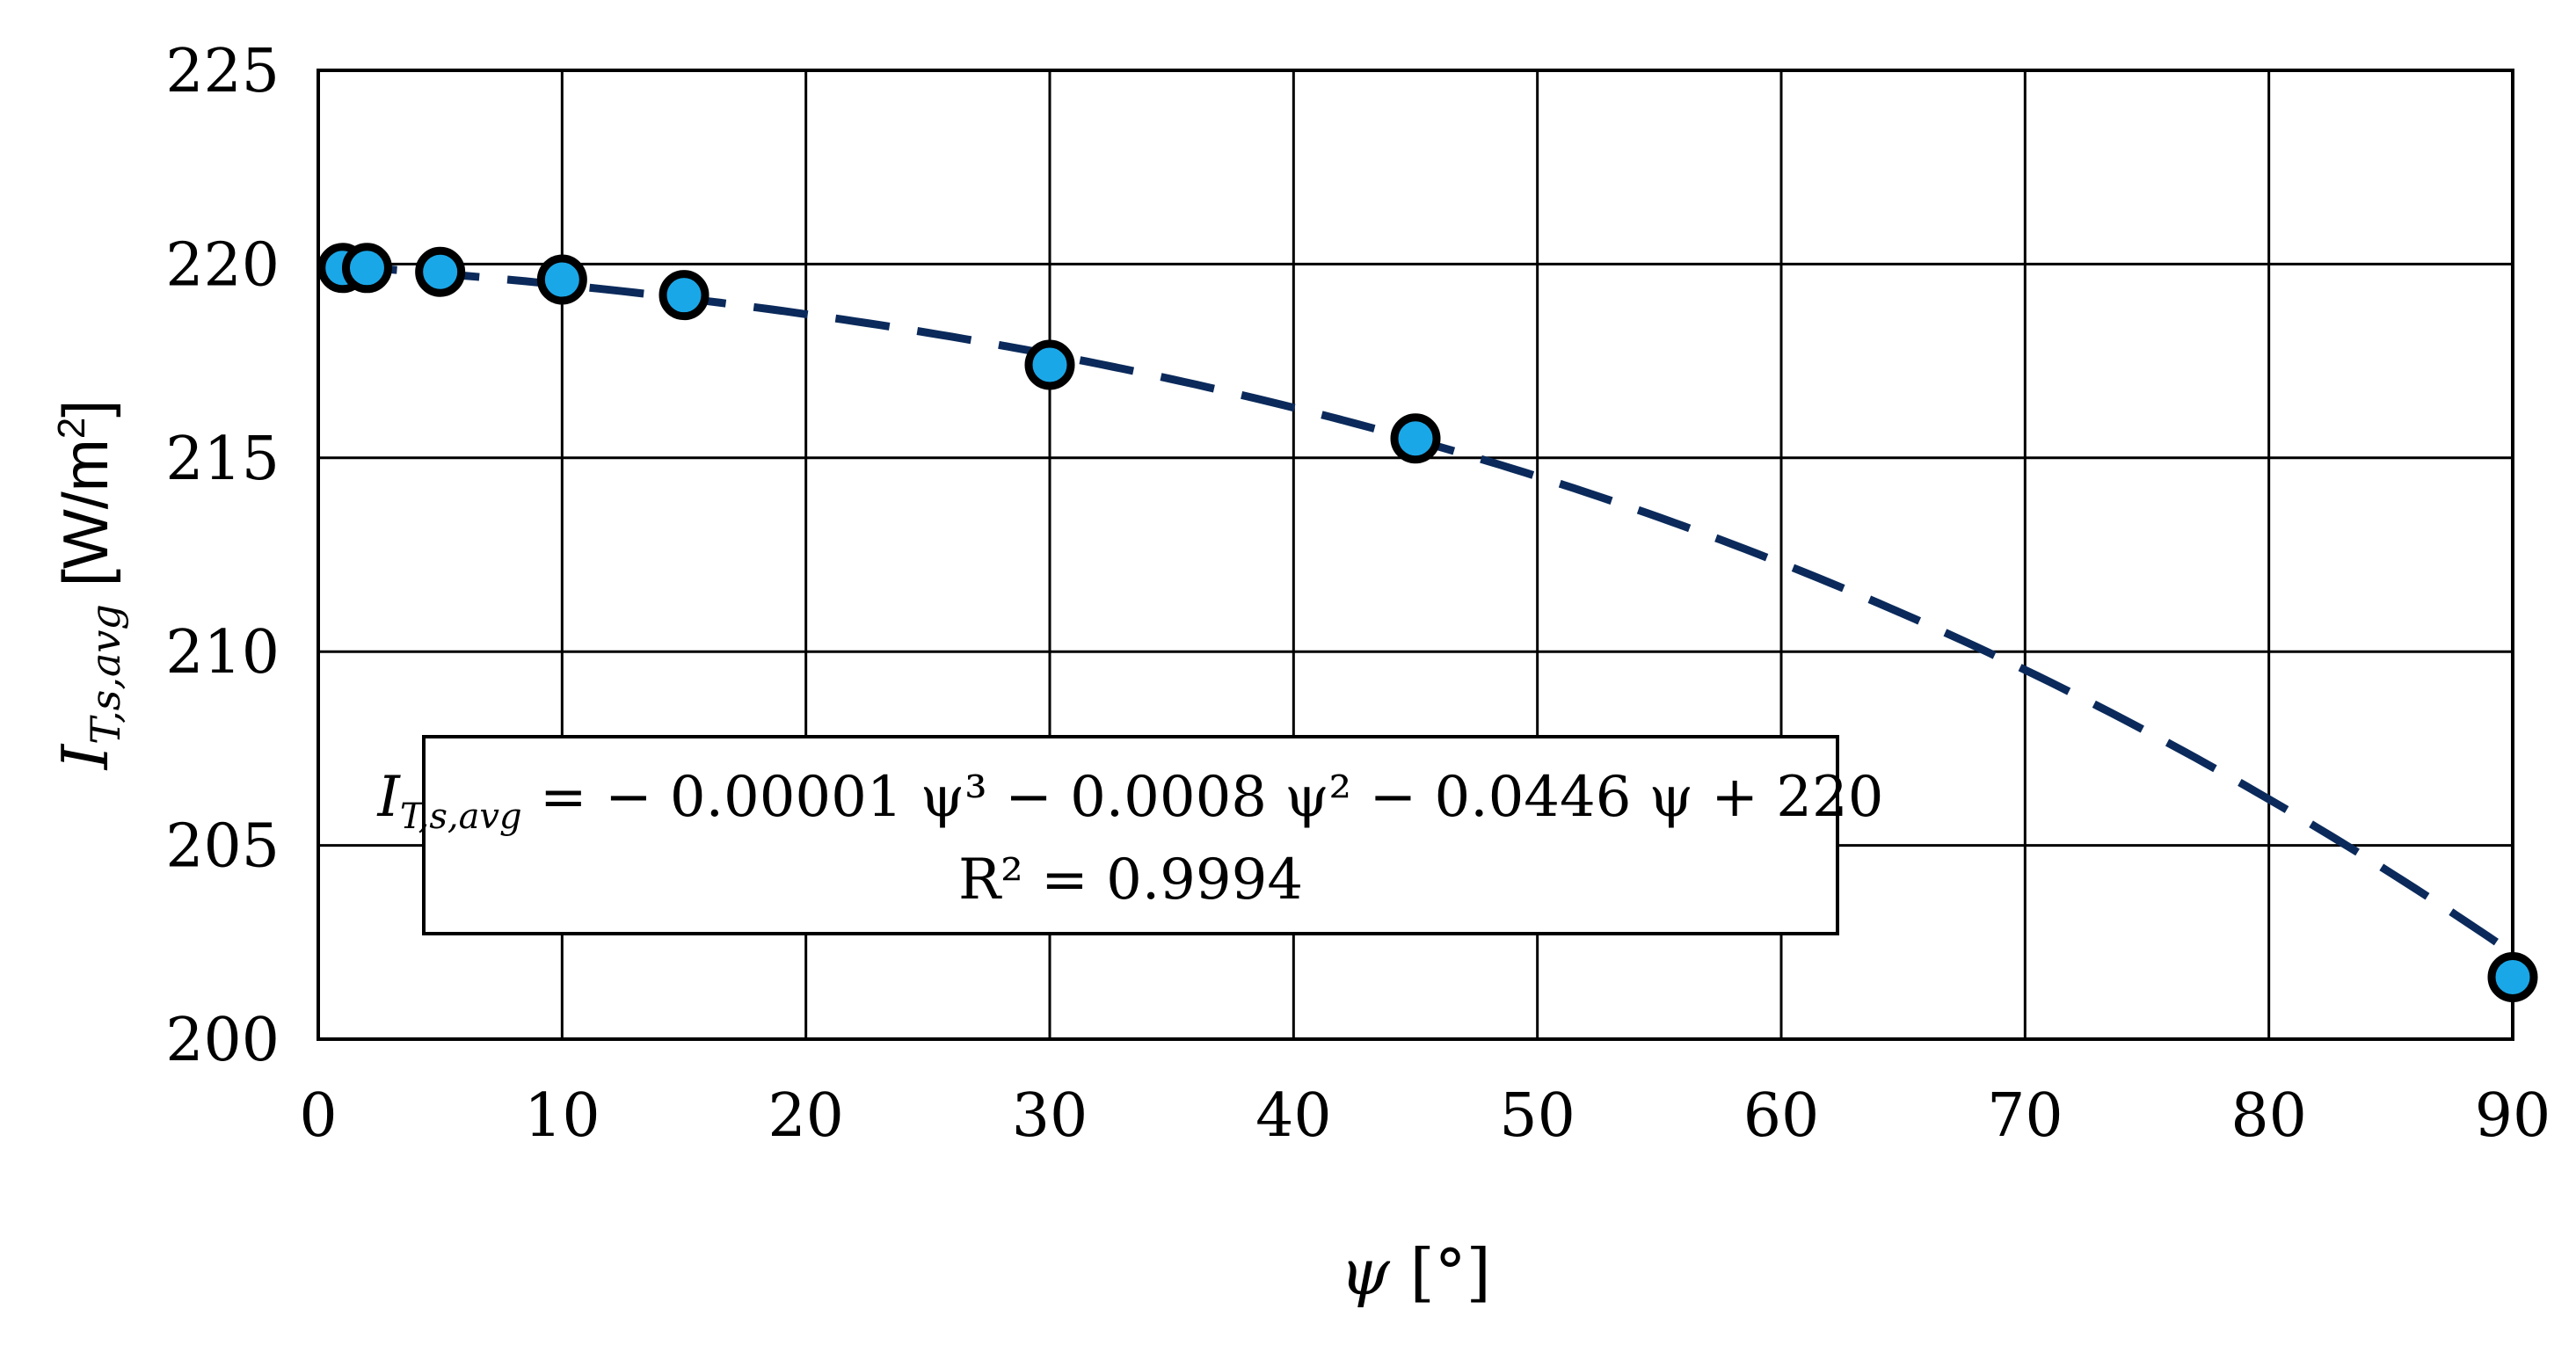 This screenshot has width=2576, height=1353. I want to click on x-tick-label: 50, so click(1537, 1116).